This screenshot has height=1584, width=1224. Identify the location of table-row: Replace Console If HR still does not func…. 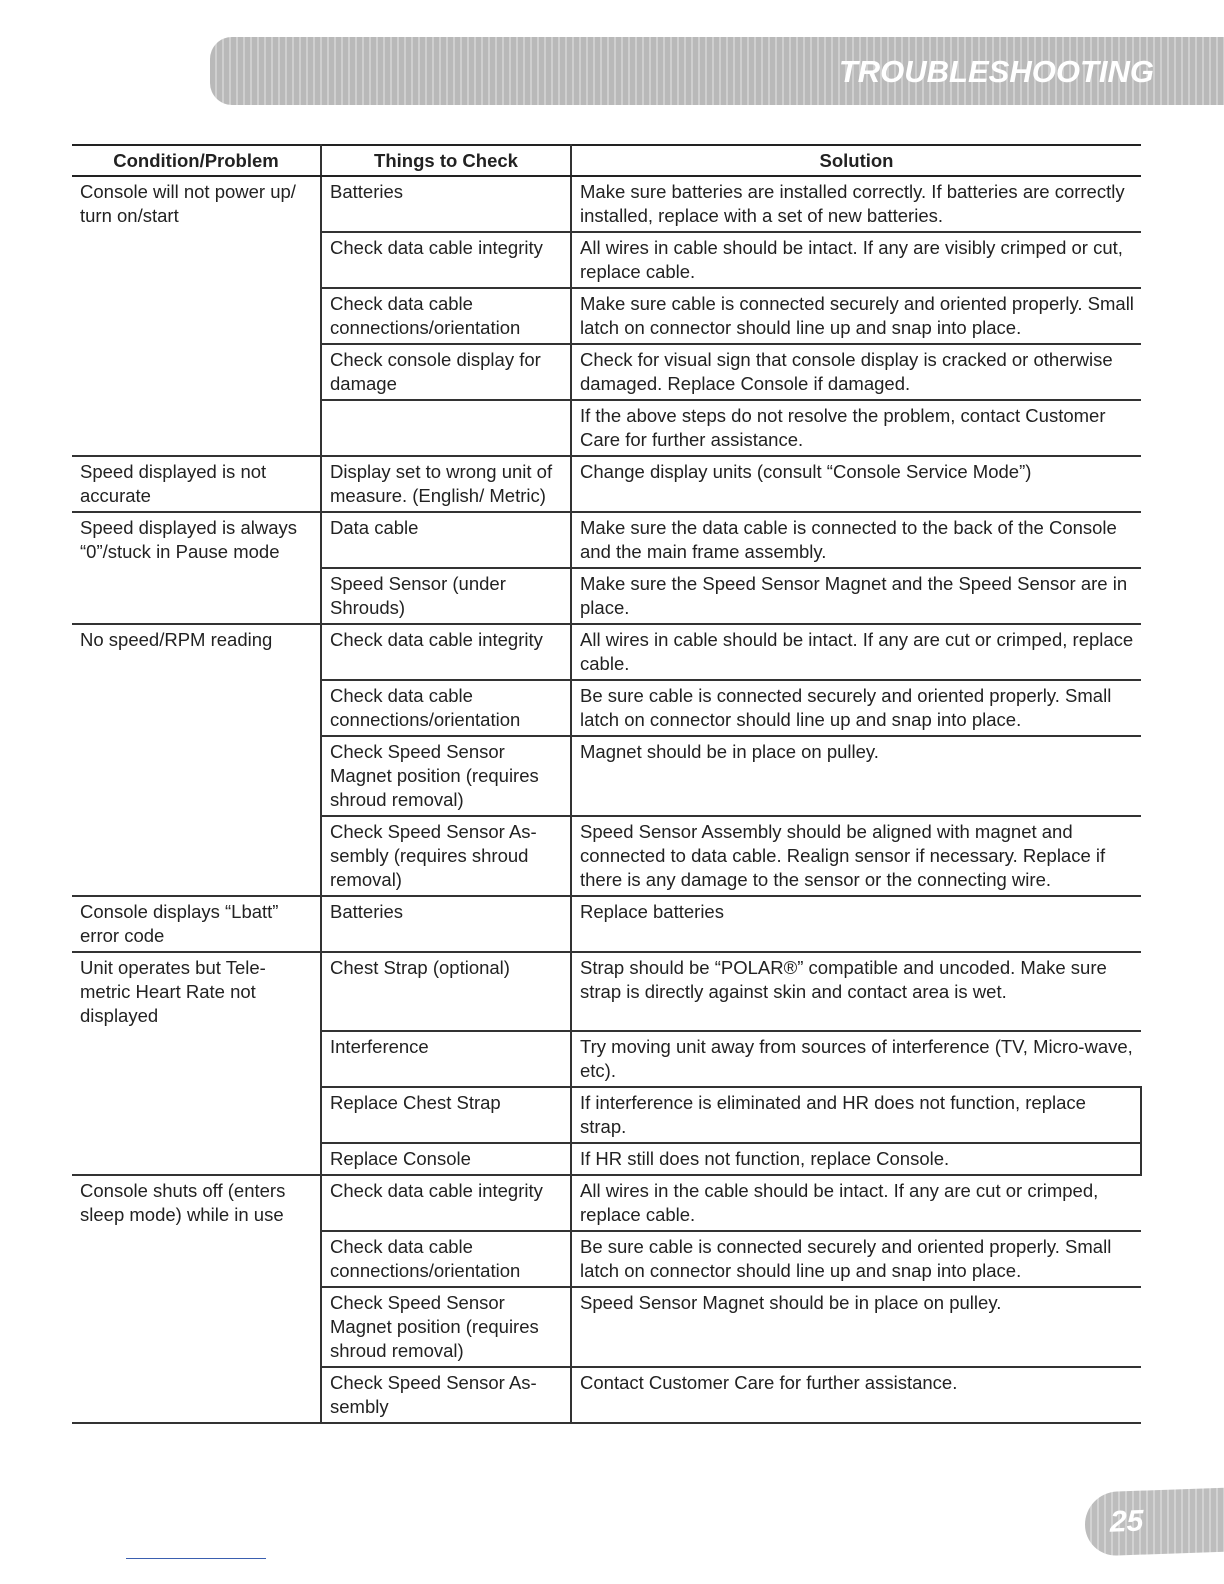
(607, 1159).